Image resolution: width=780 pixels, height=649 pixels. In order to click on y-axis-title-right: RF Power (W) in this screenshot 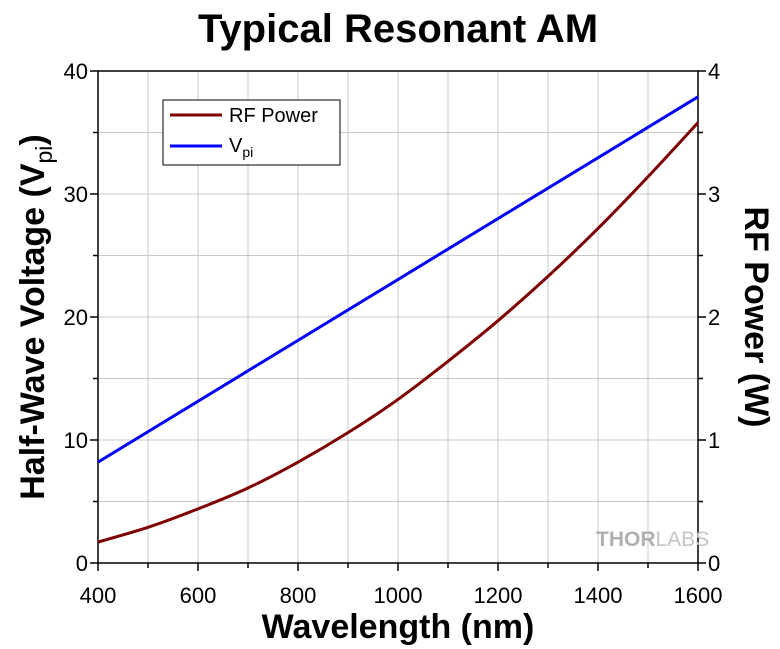, I will do `click(756, 317)`.